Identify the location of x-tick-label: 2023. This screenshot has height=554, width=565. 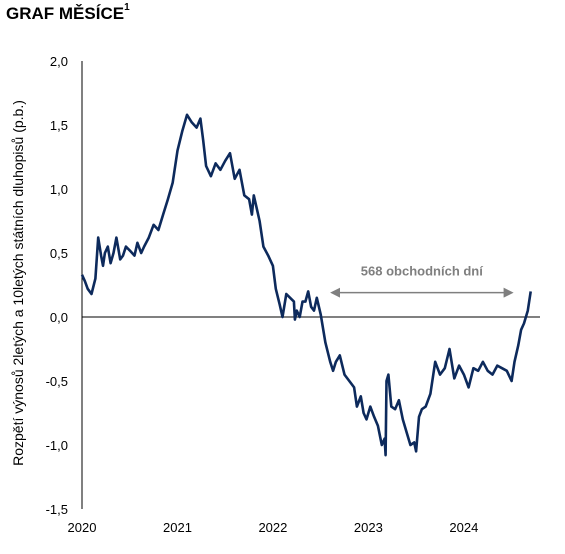
(368, 527).